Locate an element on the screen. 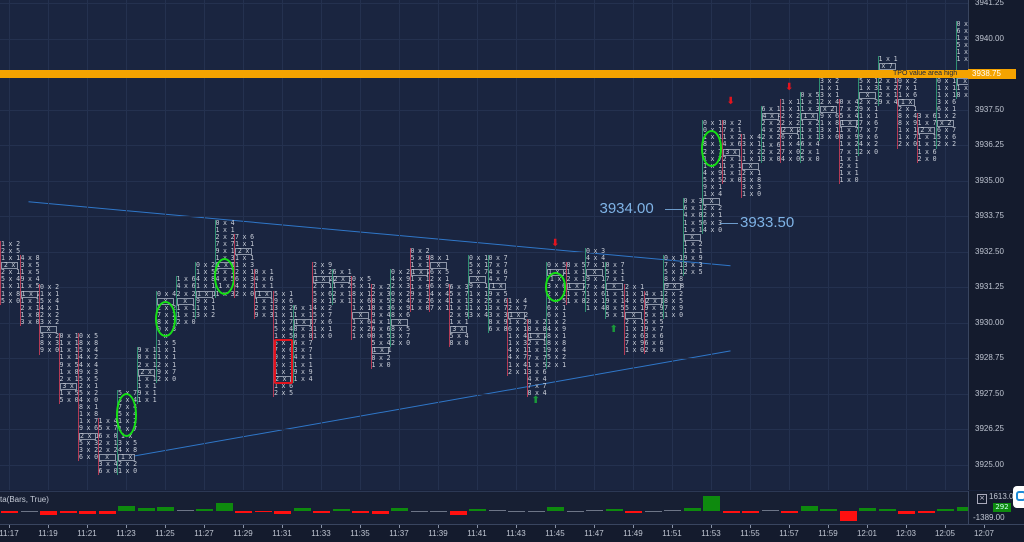 The image size is (1024, 542). time-tick-label: 12:01 is located at coordinates (867, 533).